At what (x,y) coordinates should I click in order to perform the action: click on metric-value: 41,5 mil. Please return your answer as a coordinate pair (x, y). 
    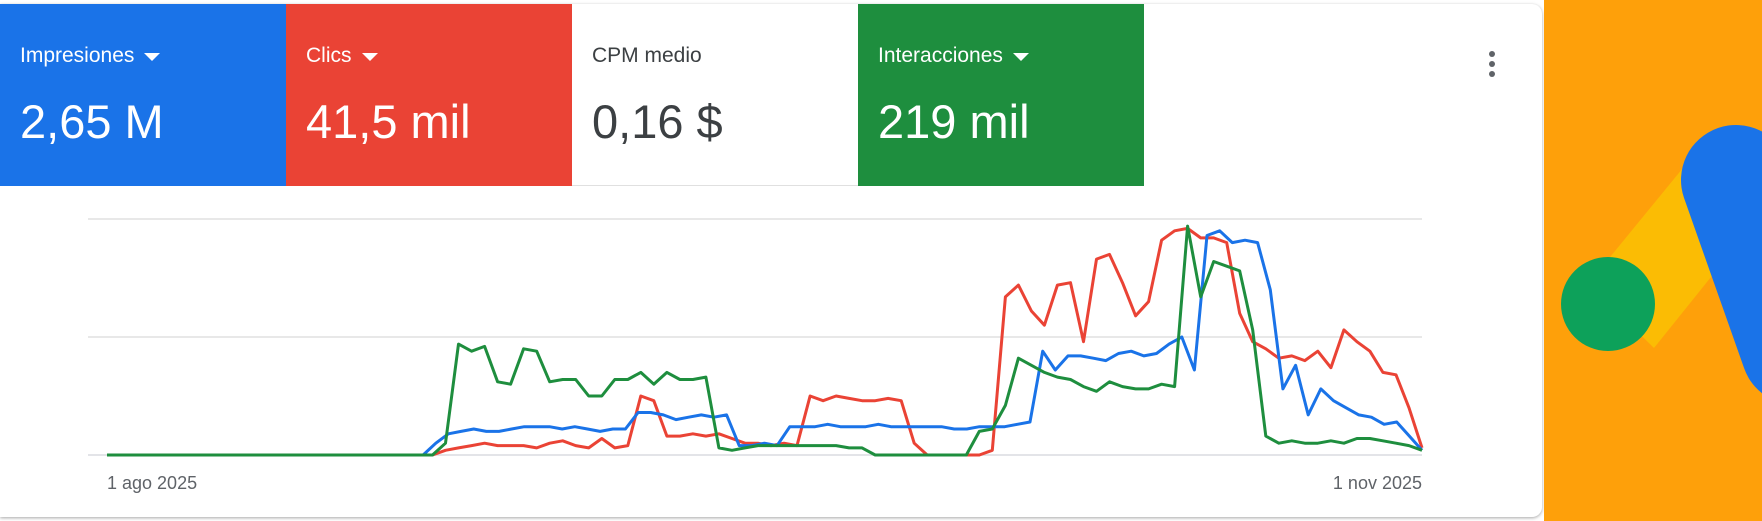
    Looking at the image, I should click on (388, 121).